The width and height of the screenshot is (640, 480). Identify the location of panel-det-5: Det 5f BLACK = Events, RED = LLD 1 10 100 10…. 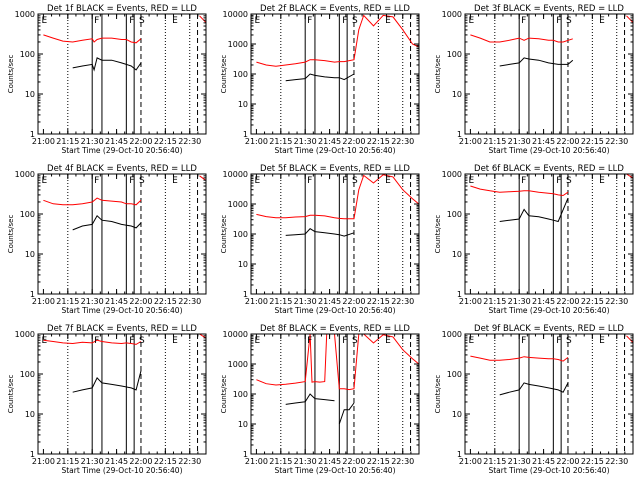
(320, 239).